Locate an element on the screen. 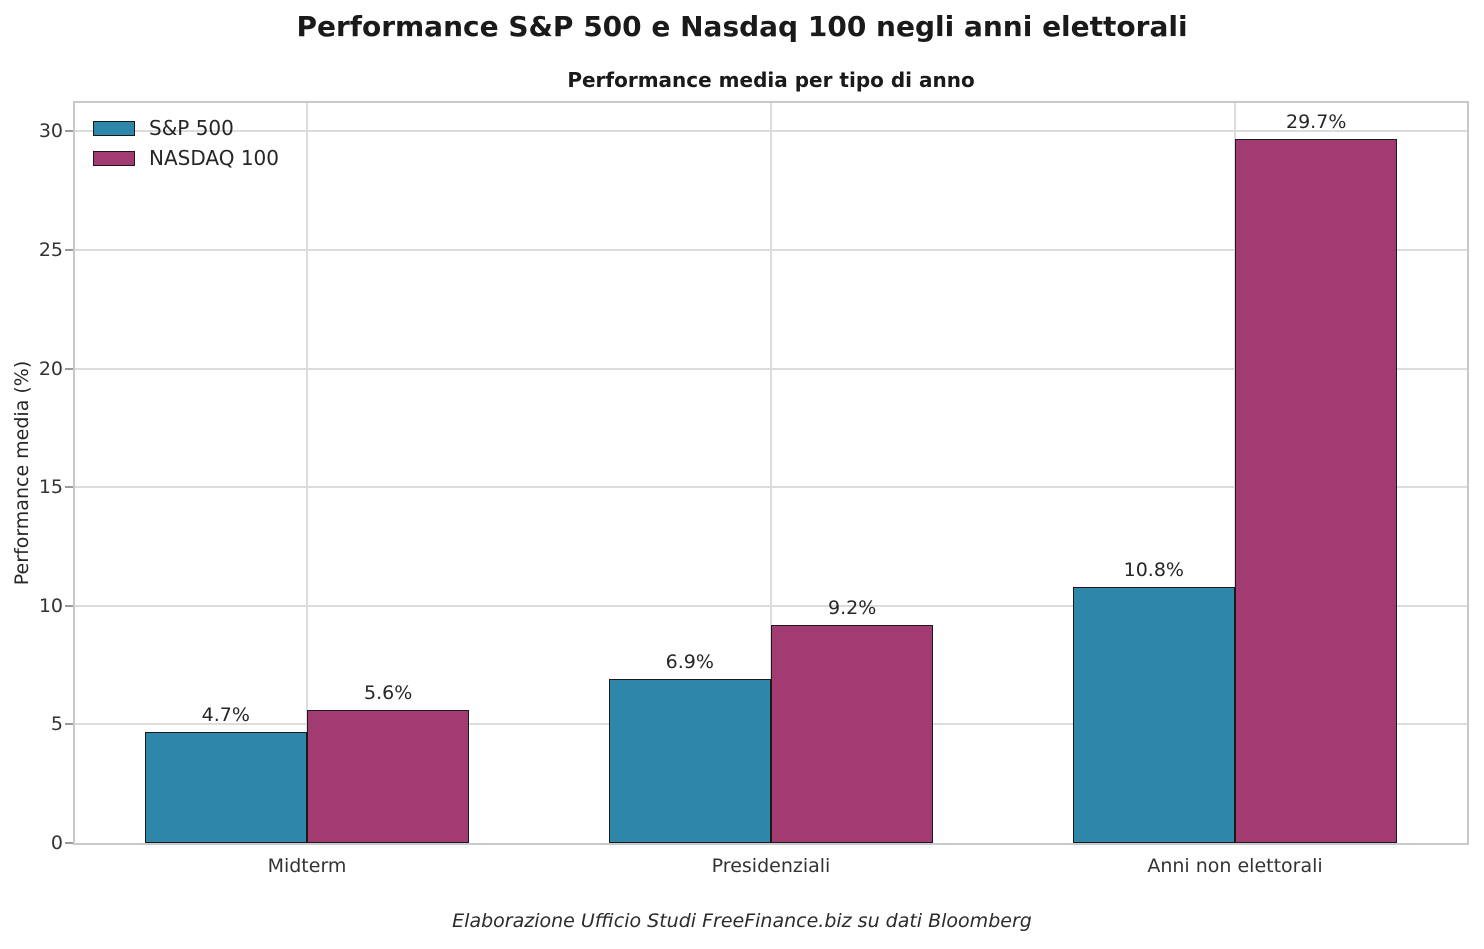 This screenshot has height=949, width=1484. legend-item: NASDAQ 100 is located at coordinates (186, 158).